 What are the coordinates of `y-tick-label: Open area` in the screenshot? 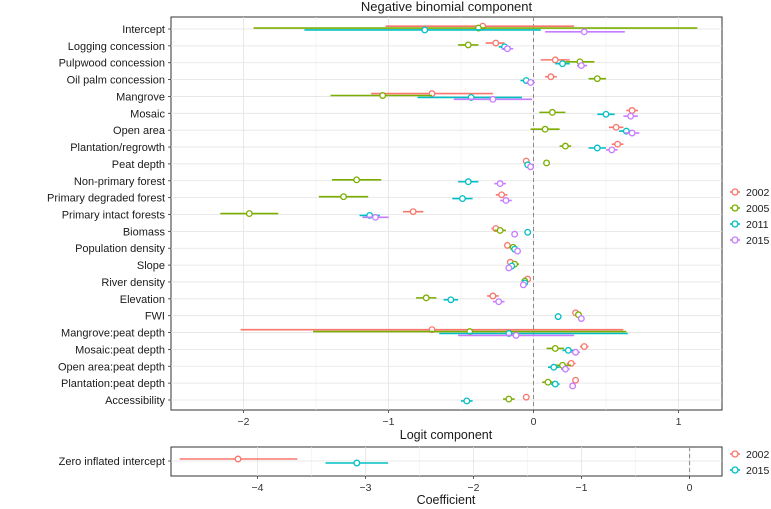 It's located at (139, 131).